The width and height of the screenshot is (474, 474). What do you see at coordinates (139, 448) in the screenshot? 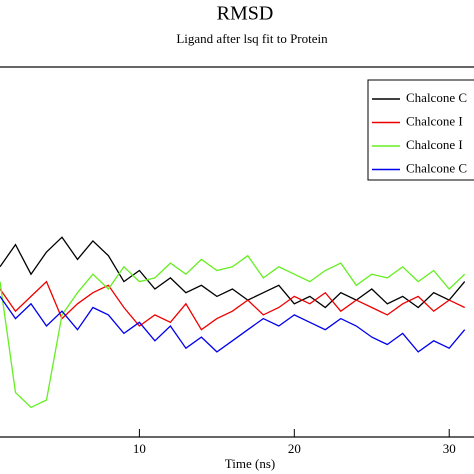
I see `x-tick-label: 10` at bounding box center [139, 448].